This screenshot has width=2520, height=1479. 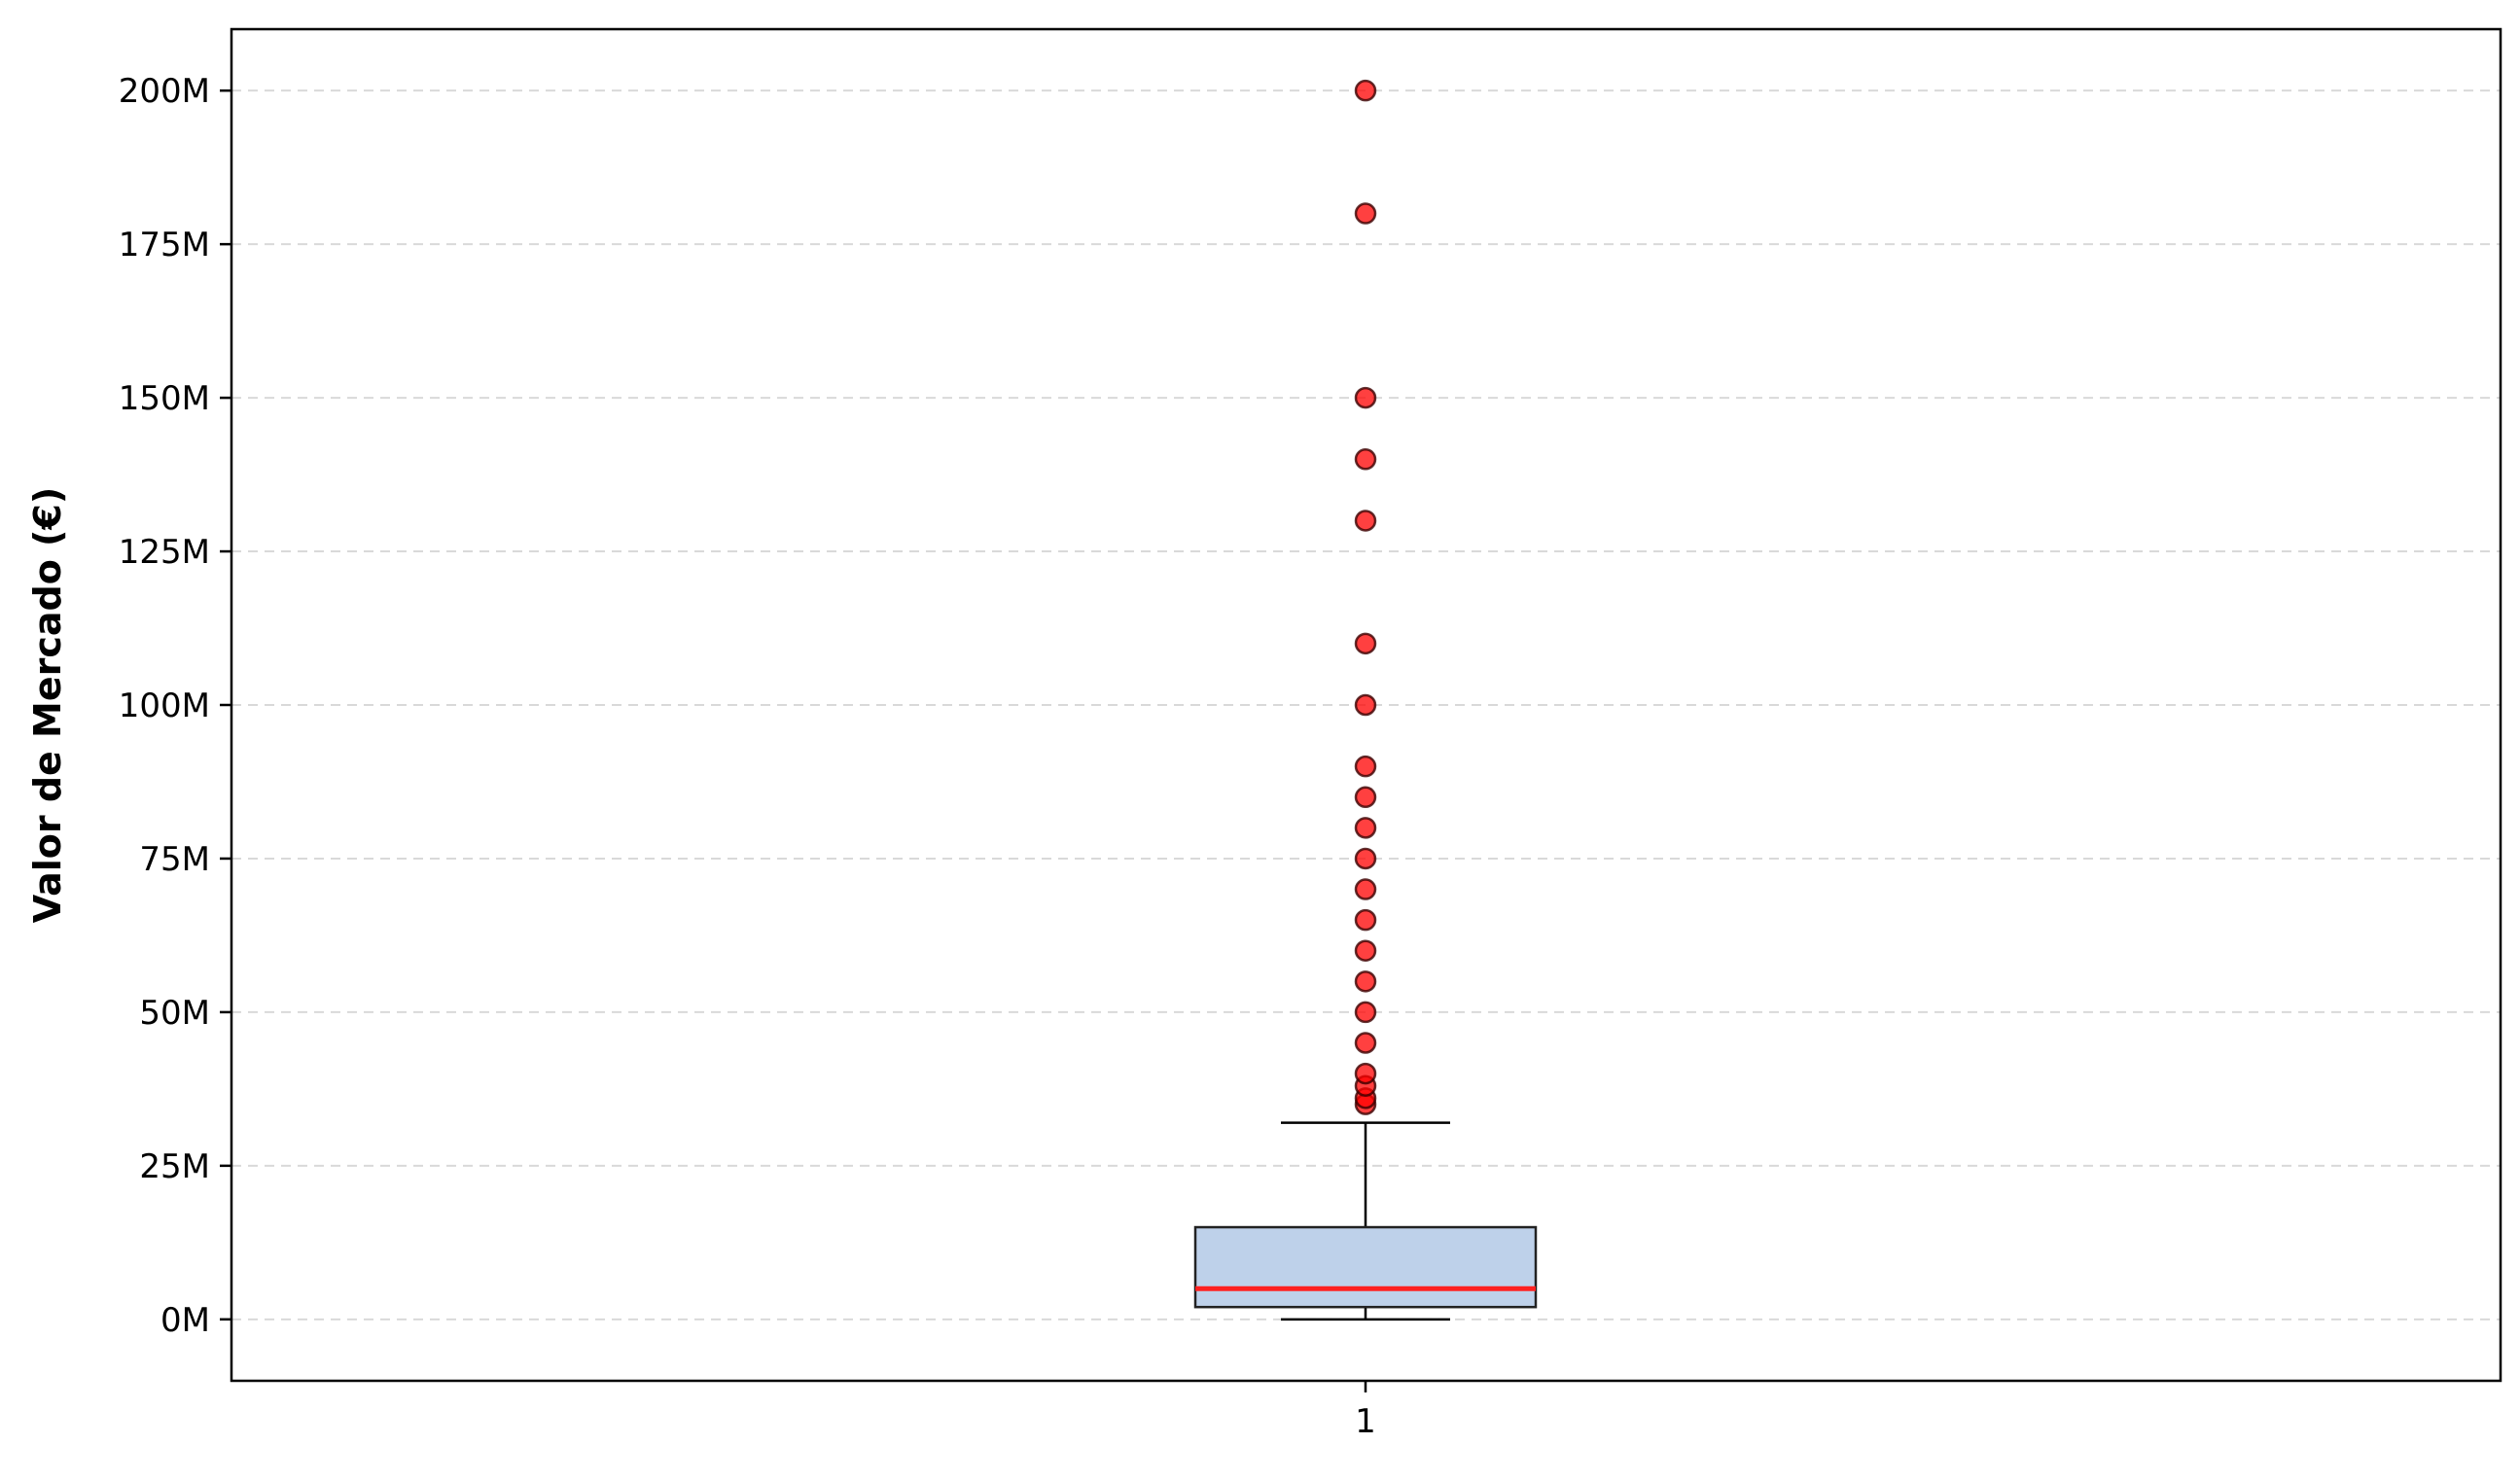 What do you see at coordinates (1365, 597) in the screenshot?
I see `outlier-layer` at bounding box center [1365, 597].